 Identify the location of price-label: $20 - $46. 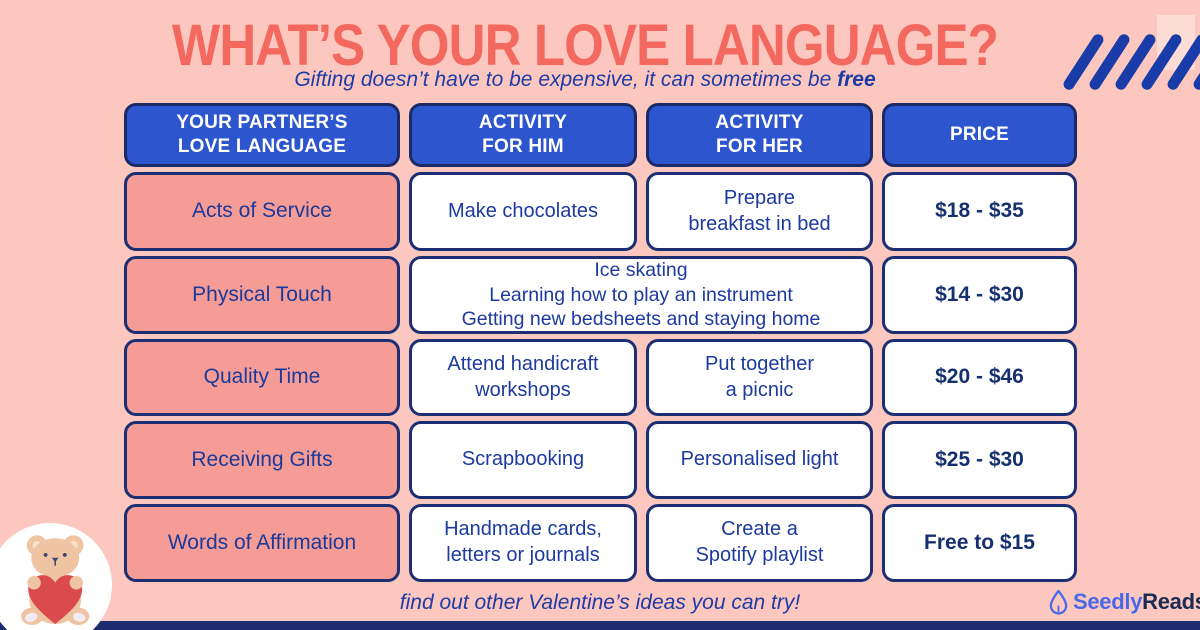
(979, 377).